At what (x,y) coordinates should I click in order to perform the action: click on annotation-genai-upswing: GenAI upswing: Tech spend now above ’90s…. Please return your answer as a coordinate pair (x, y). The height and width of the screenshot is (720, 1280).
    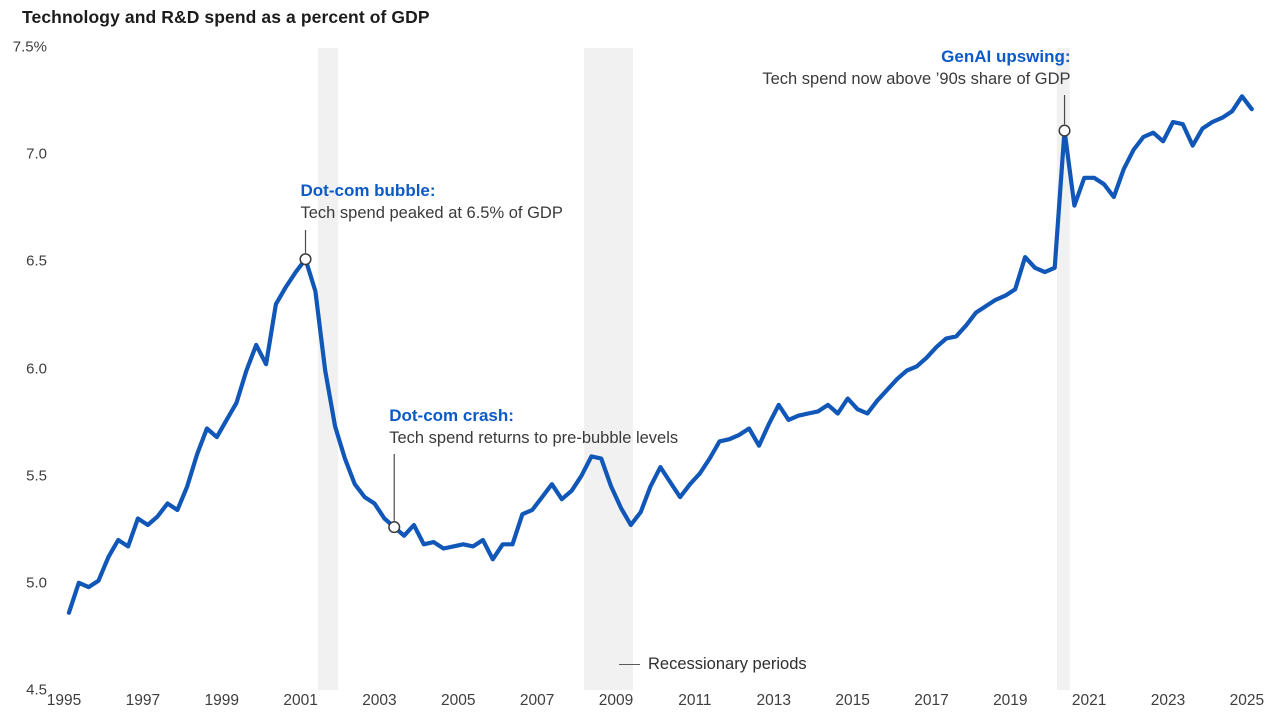
    Looking at the image, I should click on (916, 68).